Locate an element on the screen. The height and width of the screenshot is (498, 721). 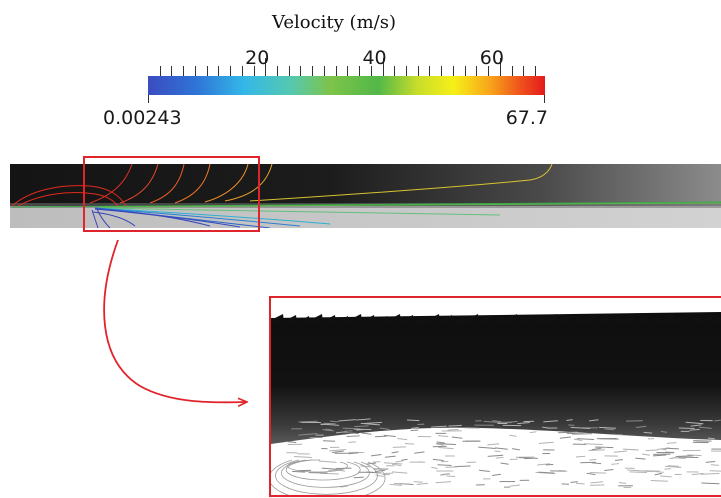
tick-label-40: 40 is located at coordinates (374, 58).